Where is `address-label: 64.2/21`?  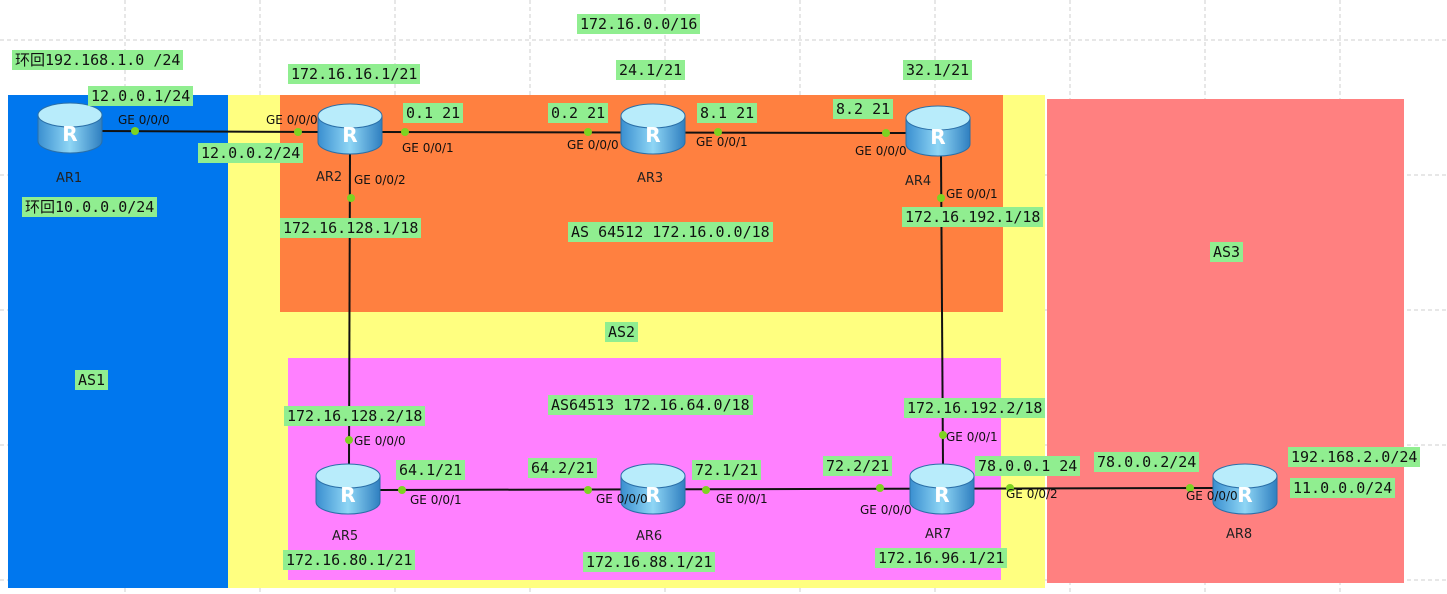
address-label: 64.2/21 is located at coordinates (563, 468).